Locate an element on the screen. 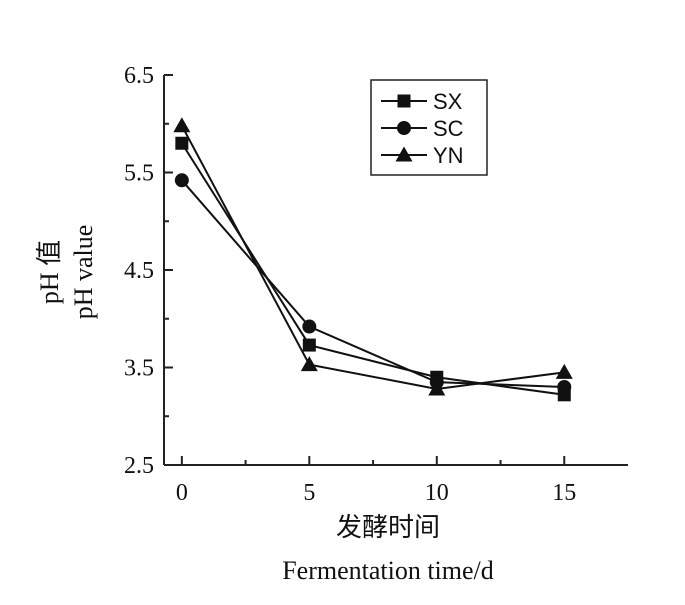 Image resolution: width=685 pixels, height=605 pixels. legend-label-sc: SC is located at coordinates (448, 128).